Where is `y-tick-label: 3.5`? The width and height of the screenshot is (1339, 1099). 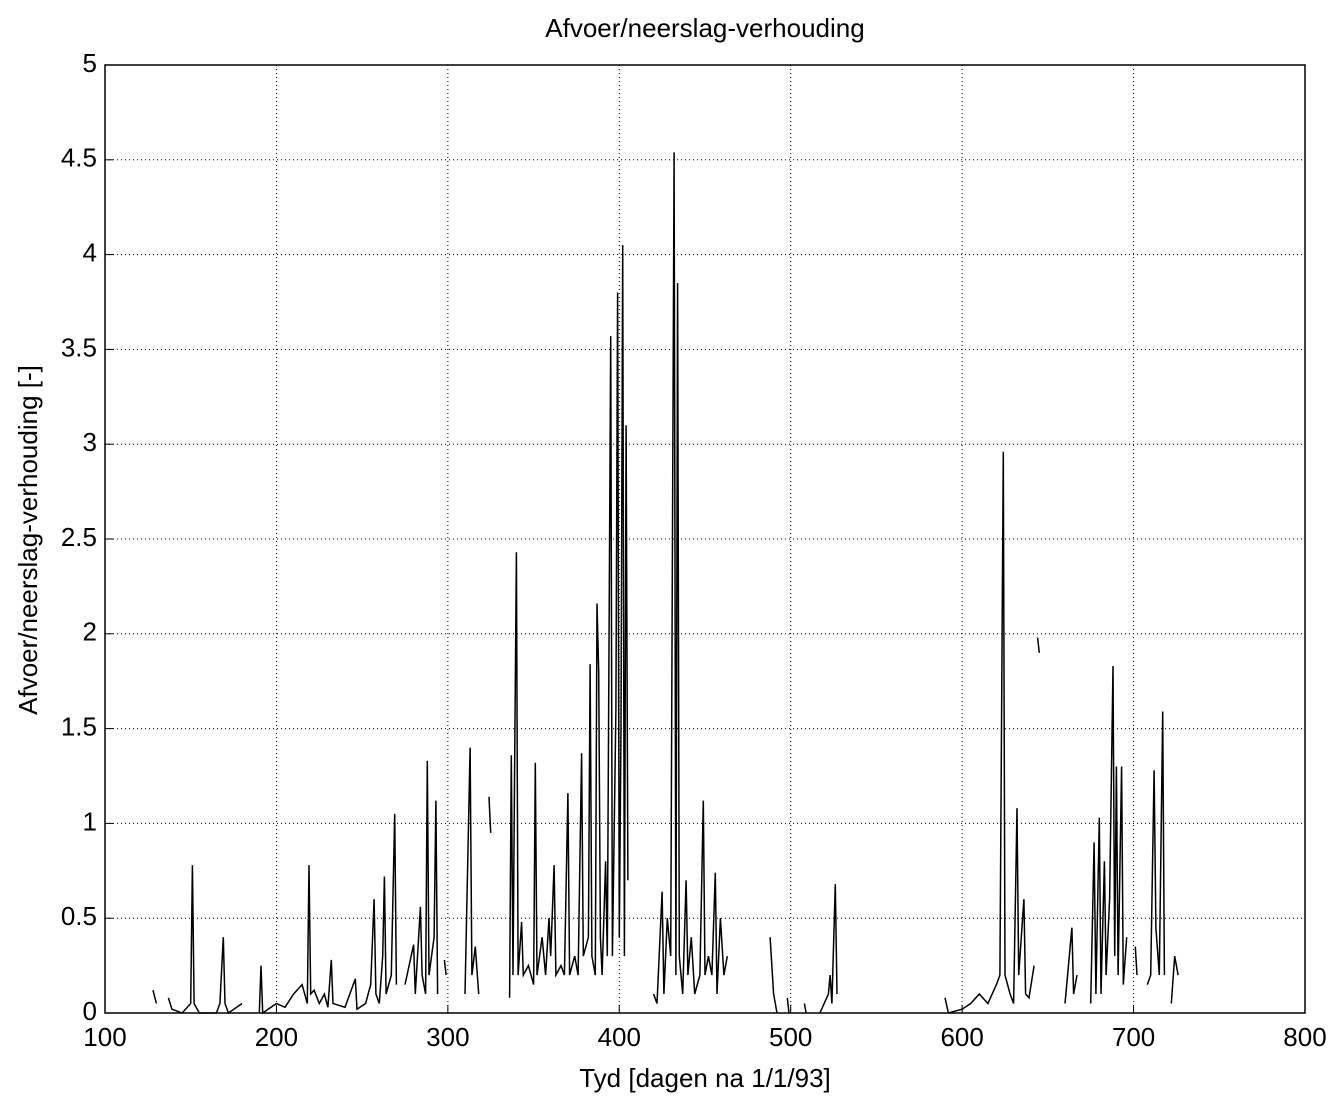
y-tick-label: 3.5 is located at coordinates (79, 347).